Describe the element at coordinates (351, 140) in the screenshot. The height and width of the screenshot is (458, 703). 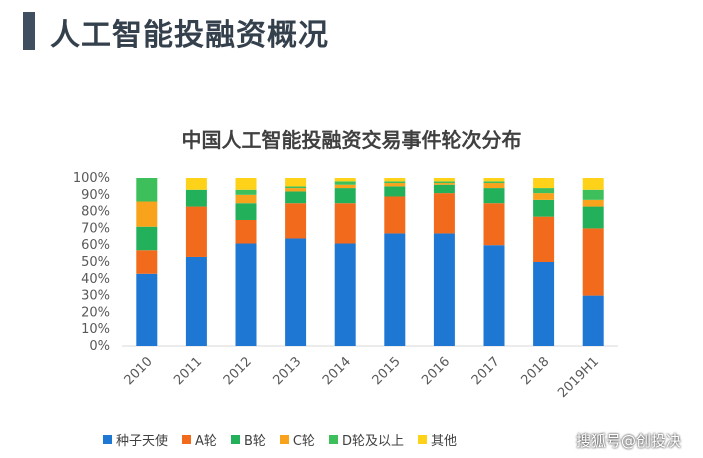
I see `chart-title: 中国人工智能投融资交易事件轮次分布` at that location.